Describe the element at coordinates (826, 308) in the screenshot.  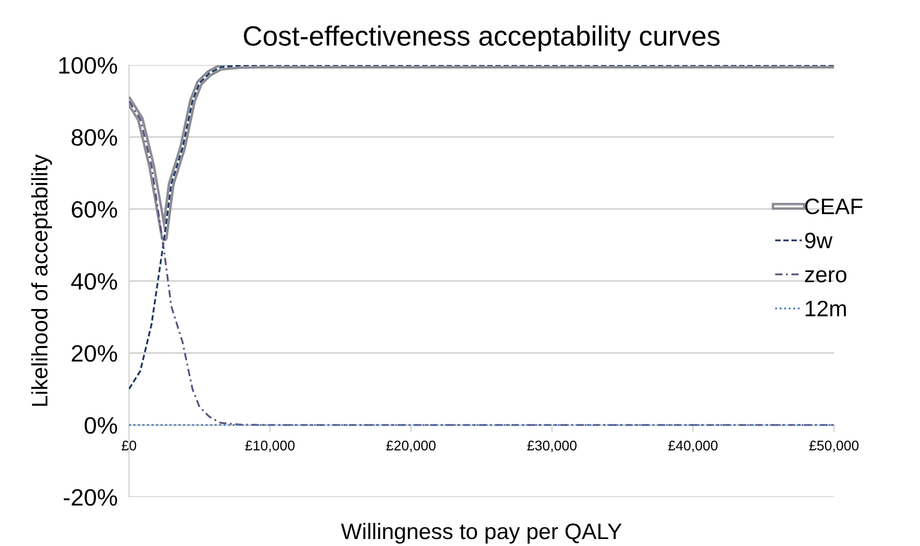
I see `legend-label: 12m` at that location.